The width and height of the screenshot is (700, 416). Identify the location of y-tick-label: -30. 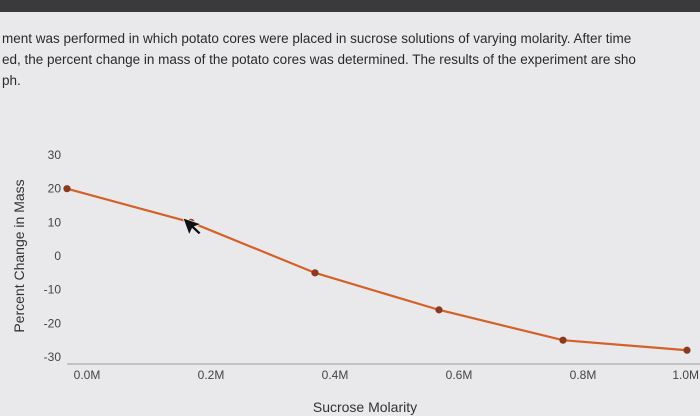
(53, 357).